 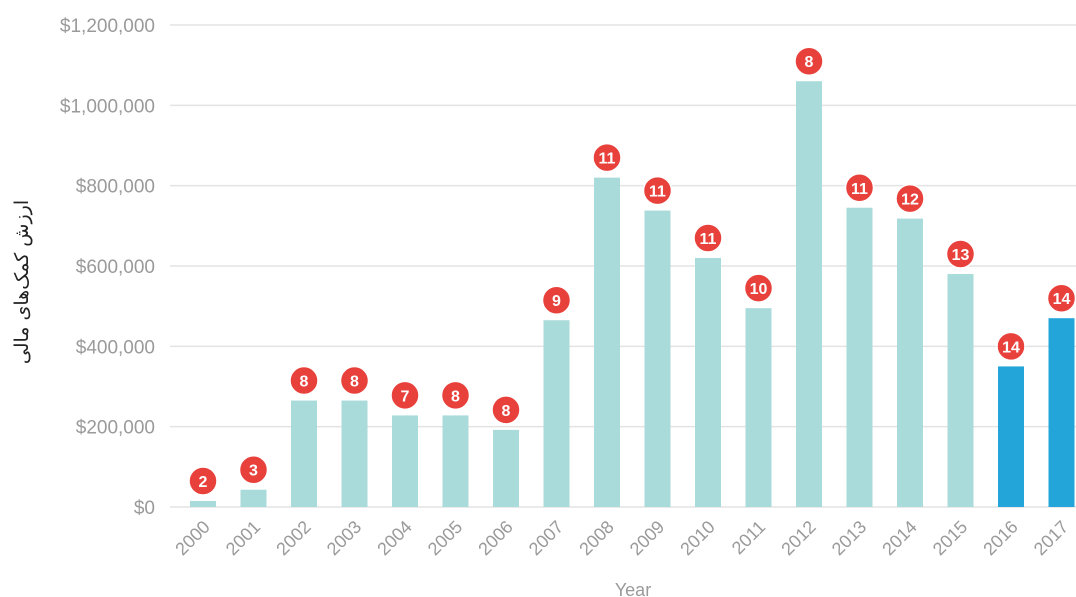 I want to click on bar-2012, so click(x=809, y=294).